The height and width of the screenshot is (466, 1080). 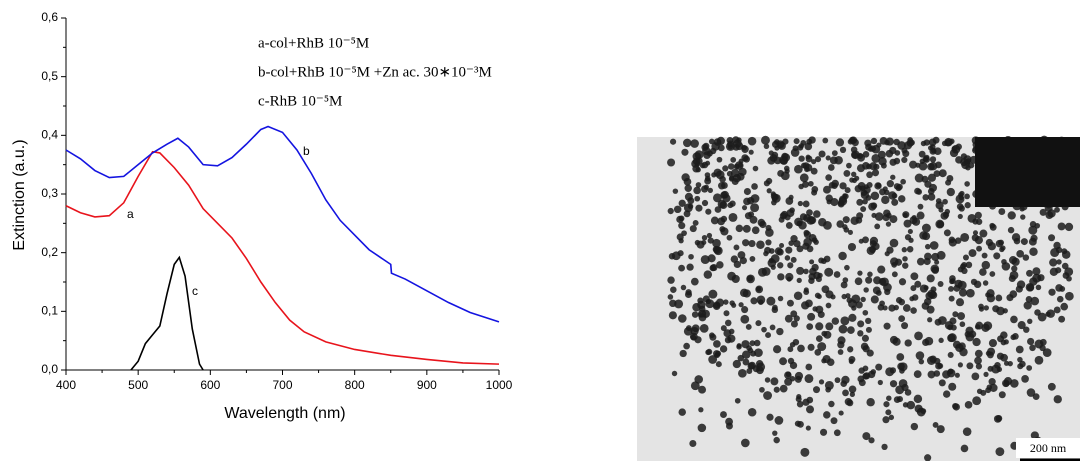 I want to click on line-series, so click(x=167, y=313).